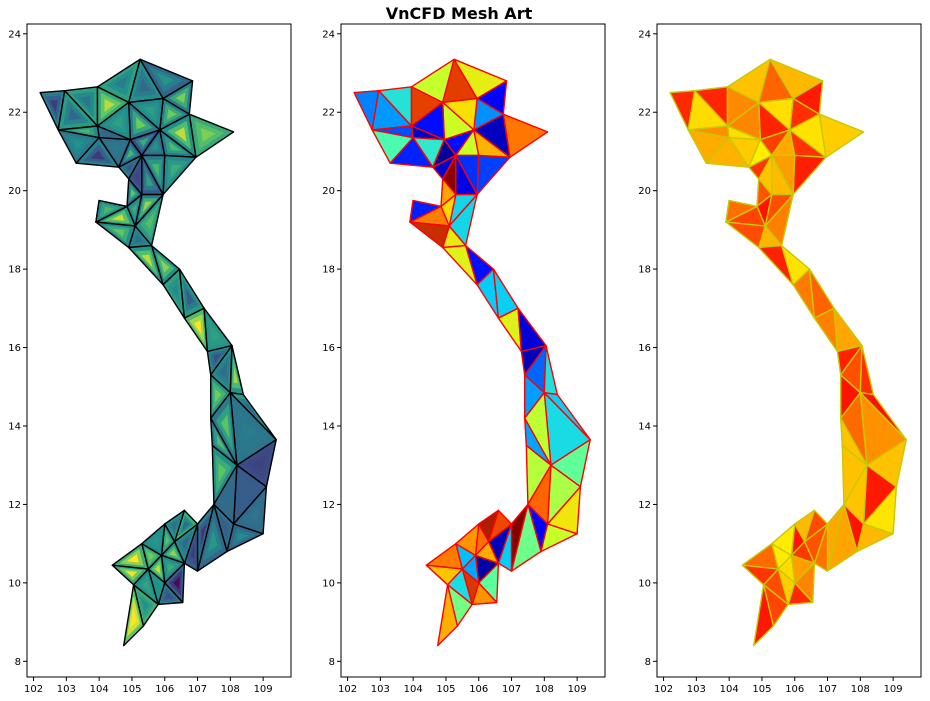  Describe the element at coordinates (14, 426) in the screenshot. I see `y-tick-label: 14` at that location.